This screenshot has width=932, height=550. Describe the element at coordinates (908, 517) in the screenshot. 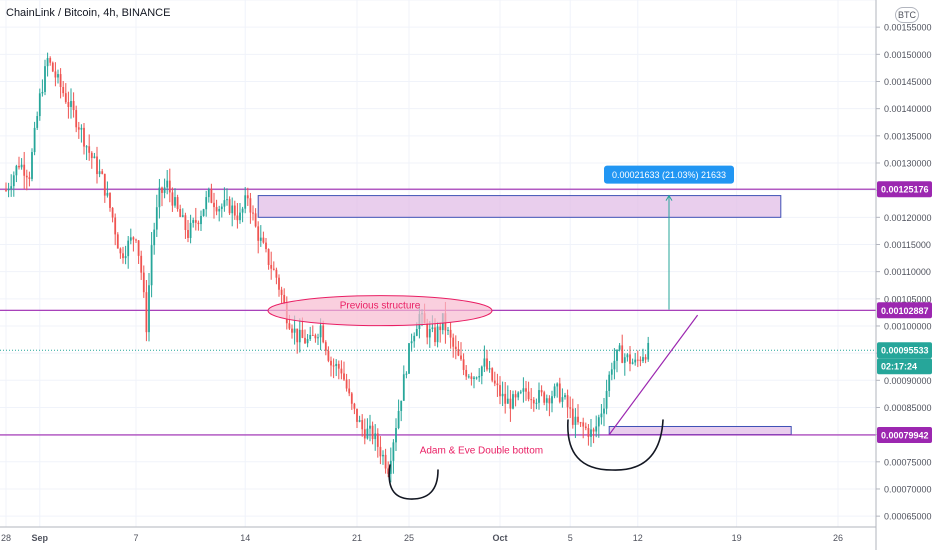

I see `price-axis-label: 0.00065000` at that location.